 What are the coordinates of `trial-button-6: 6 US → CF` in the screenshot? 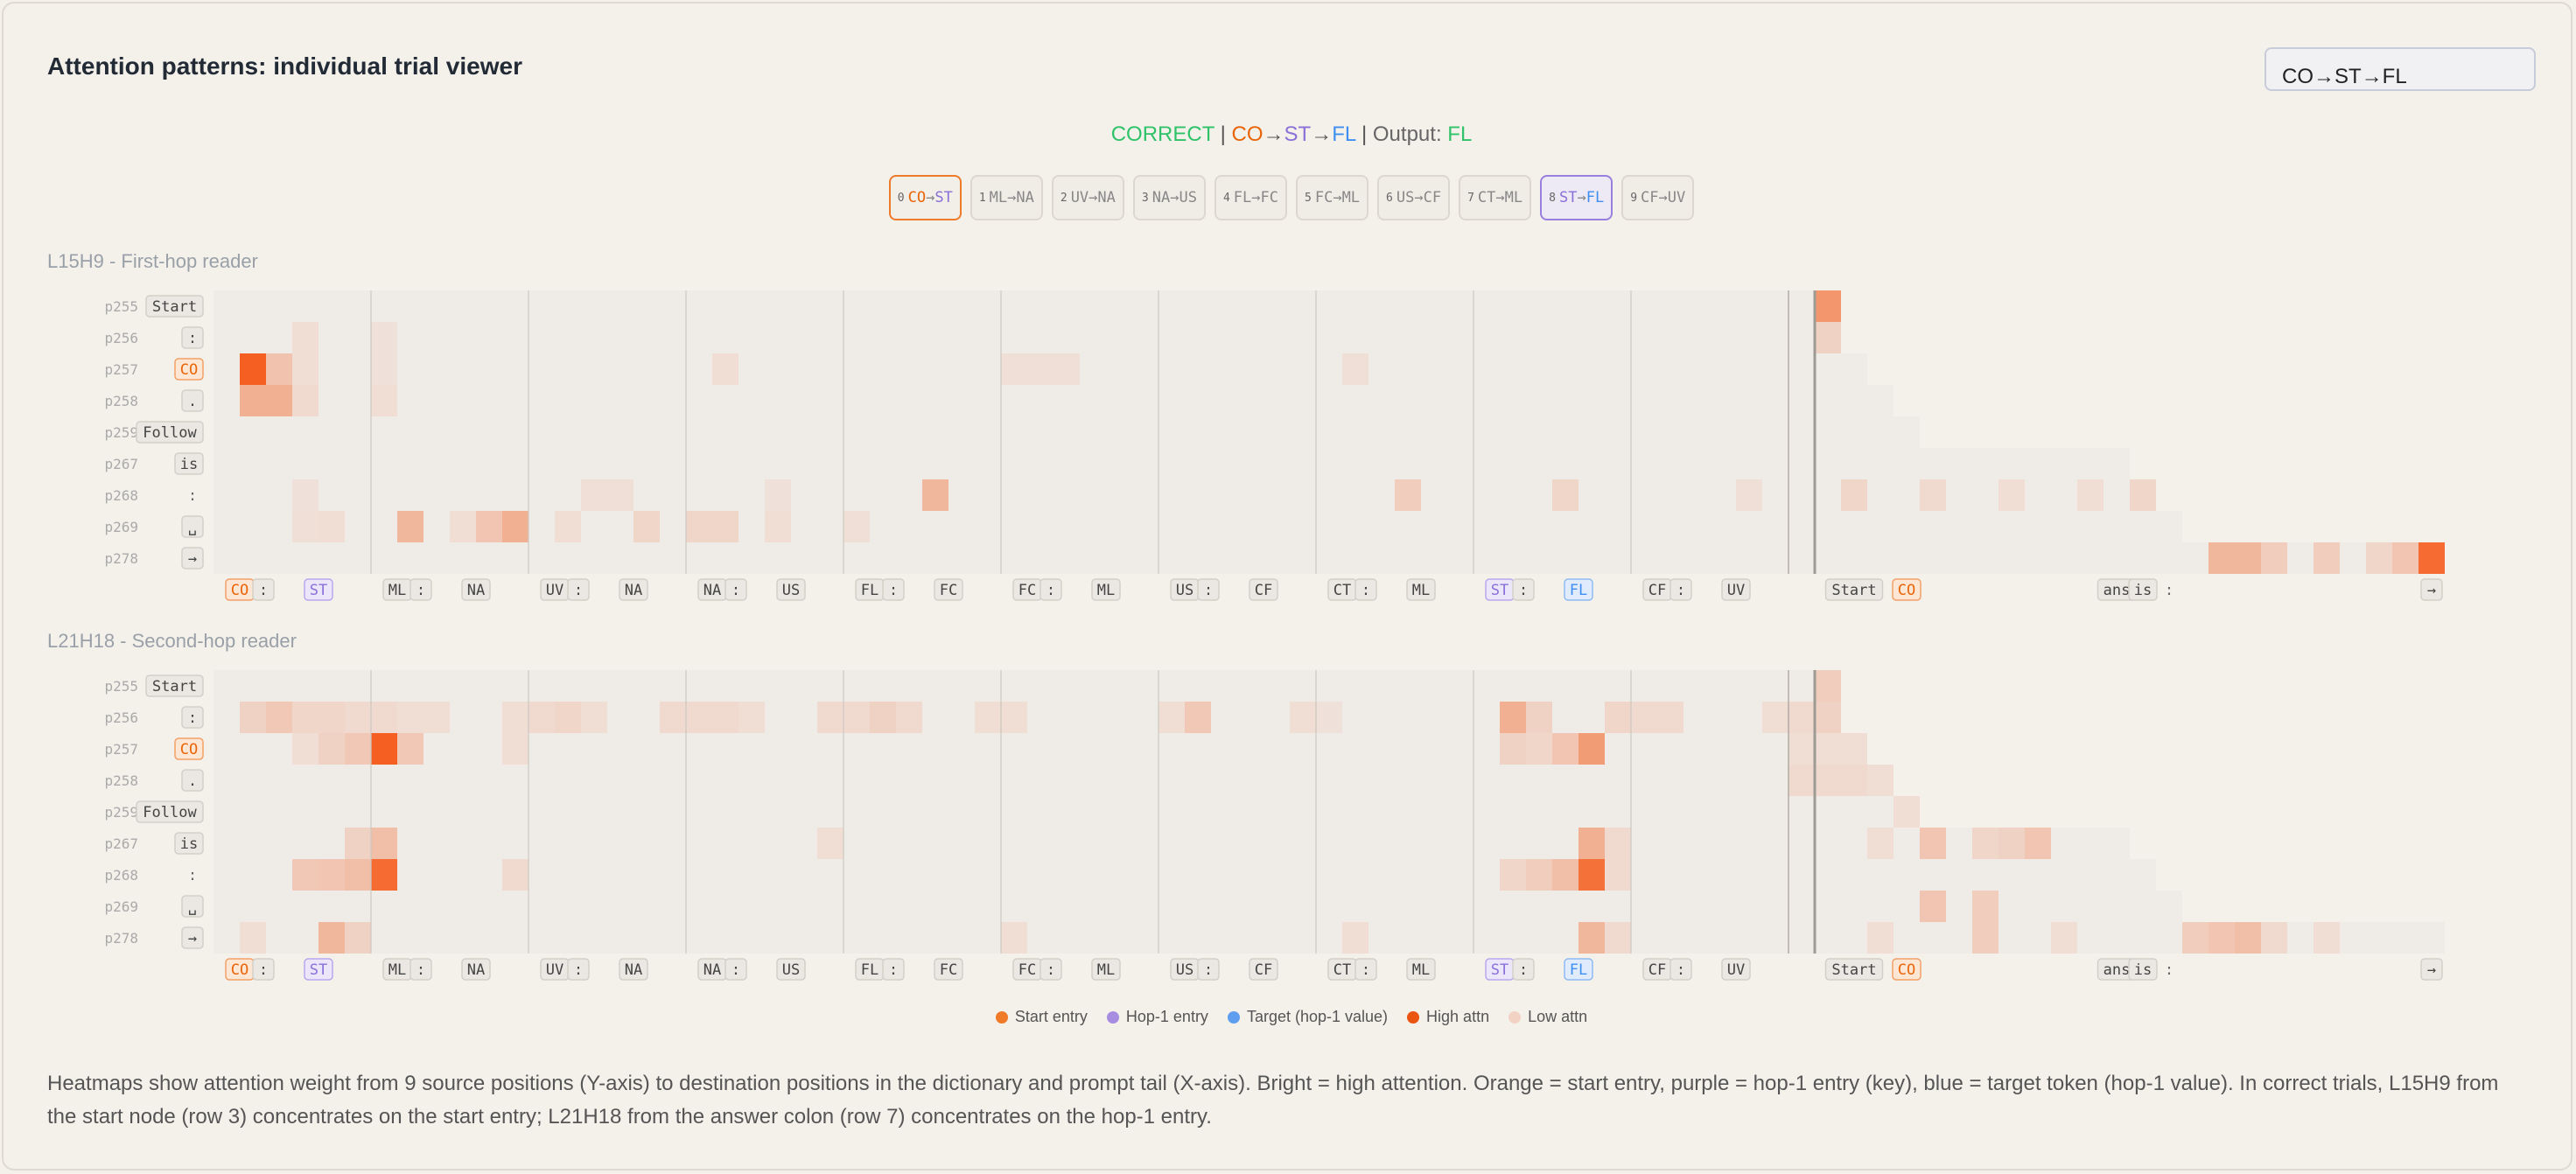 It's located at (1414, 197).